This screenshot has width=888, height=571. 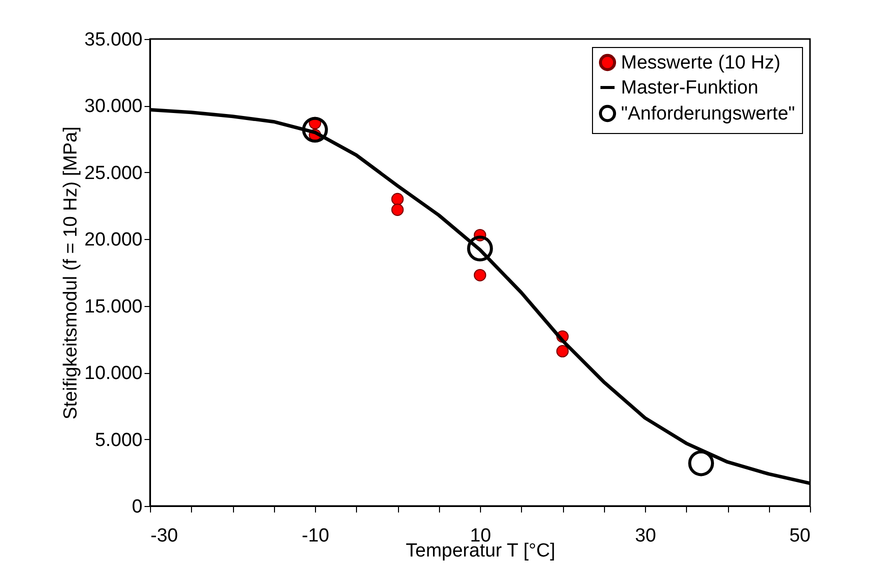 I want to click on x-tick-label: 30, so click(x=645, y=536).